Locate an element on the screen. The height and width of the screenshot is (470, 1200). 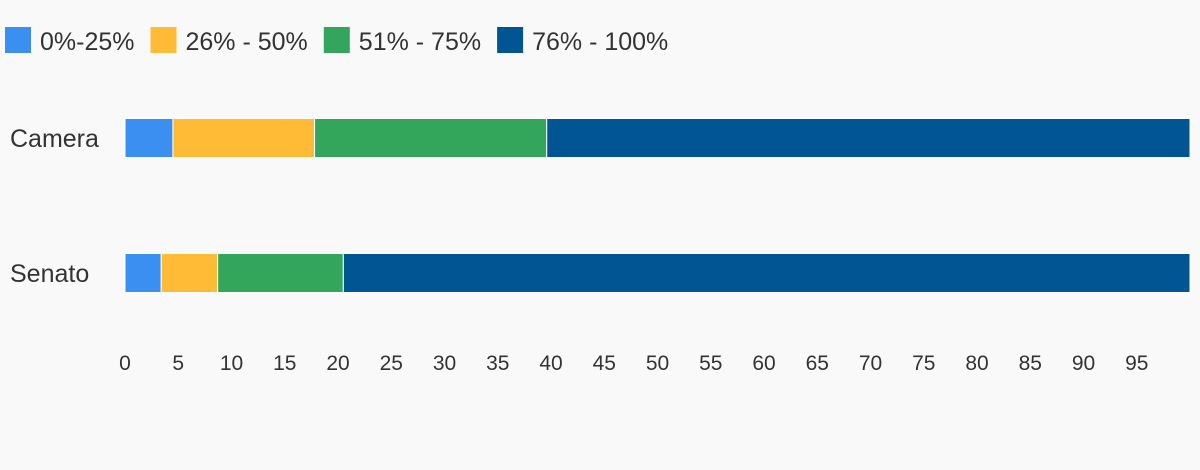
legend-label-76-100: 76% - 100% is located at coordinates (600, 42).